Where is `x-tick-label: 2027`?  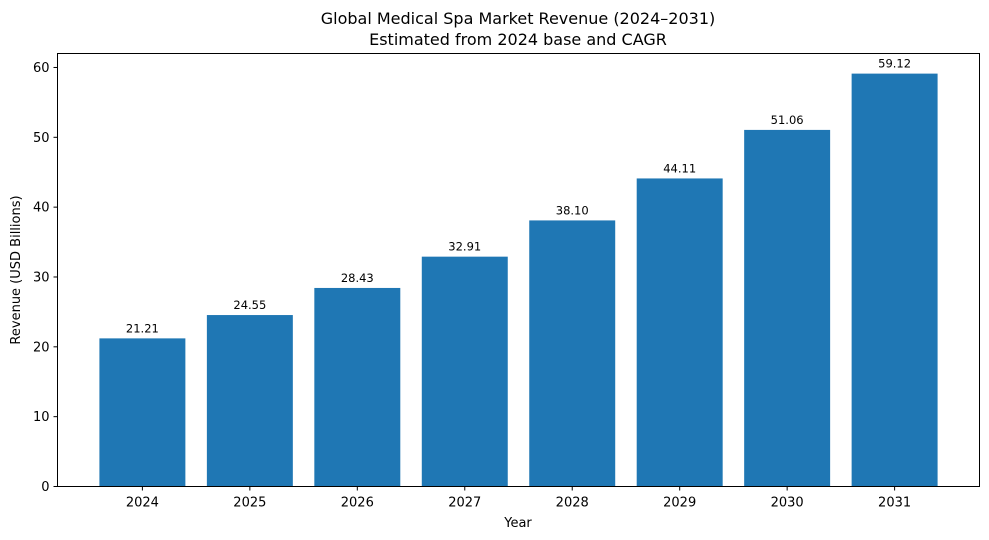
x-tick-label: 2027 is located at coordinates (464, 503).